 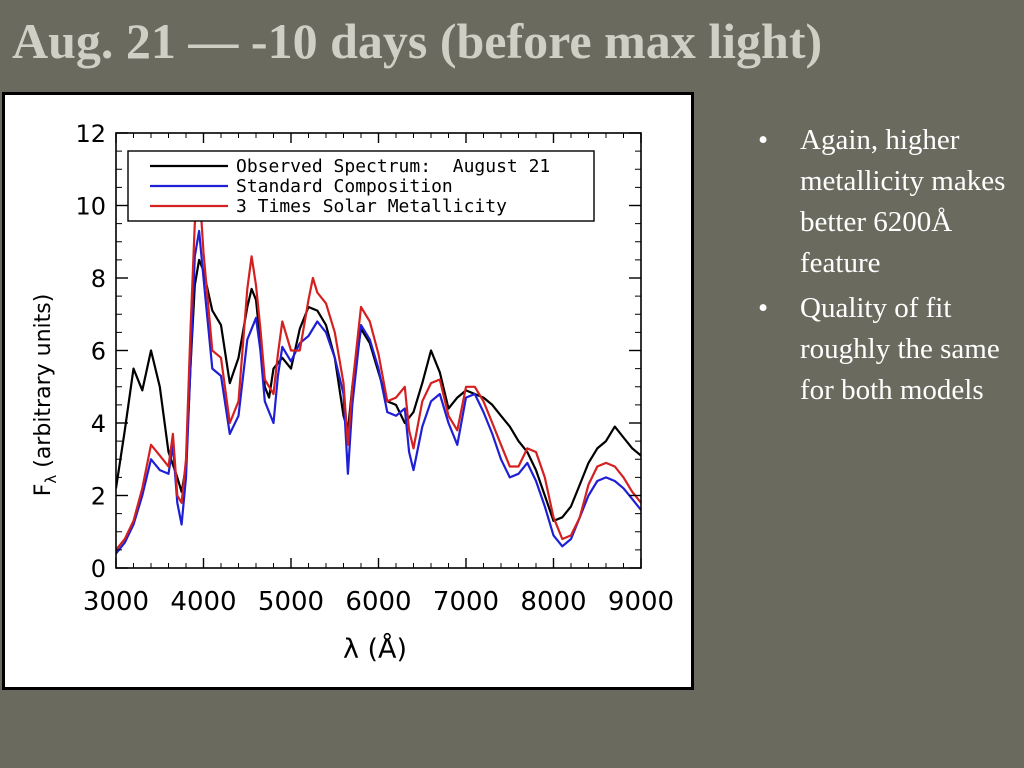 I want to click on x-axis-label: λ (Å), so click(x=375, y=649).